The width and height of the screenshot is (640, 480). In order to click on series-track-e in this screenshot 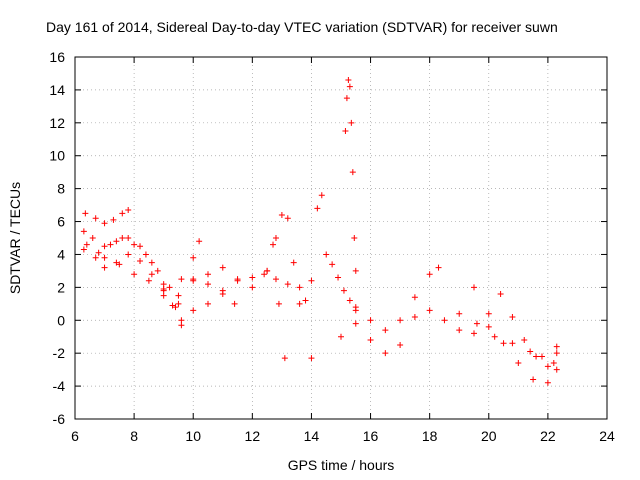, I will do `click(169, 280)`.